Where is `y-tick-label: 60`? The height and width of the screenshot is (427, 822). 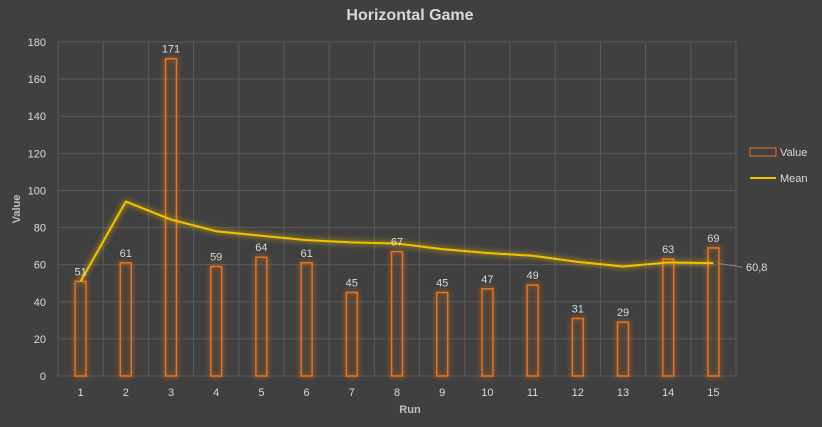 y-tick-label: 60 is located at coordinates (40, 266).